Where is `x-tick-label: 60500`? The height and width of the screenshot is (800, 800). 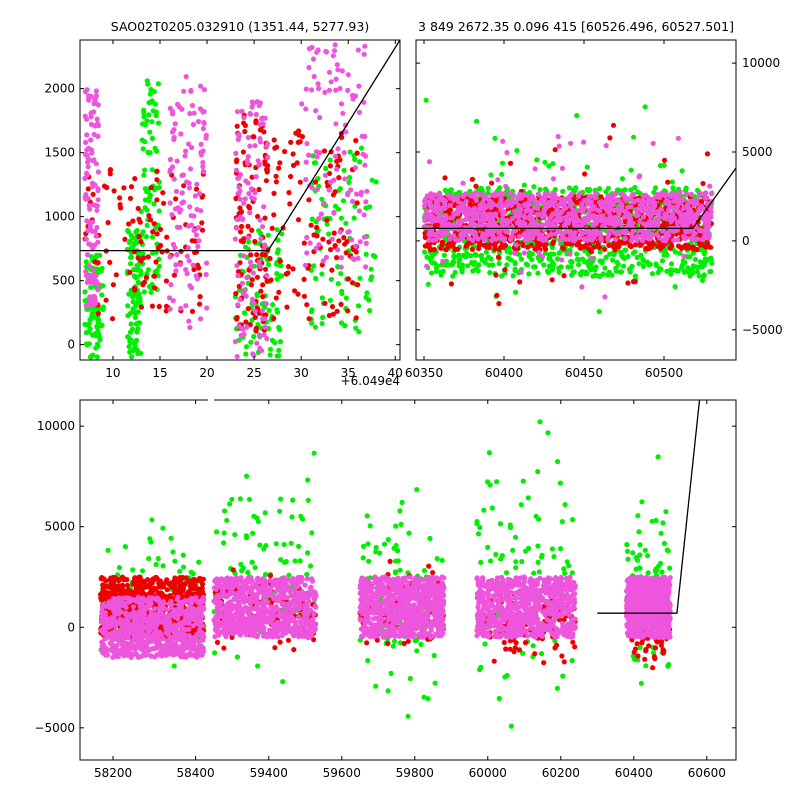
x-tick-label: 60500 is located at coordinates (664, 373).